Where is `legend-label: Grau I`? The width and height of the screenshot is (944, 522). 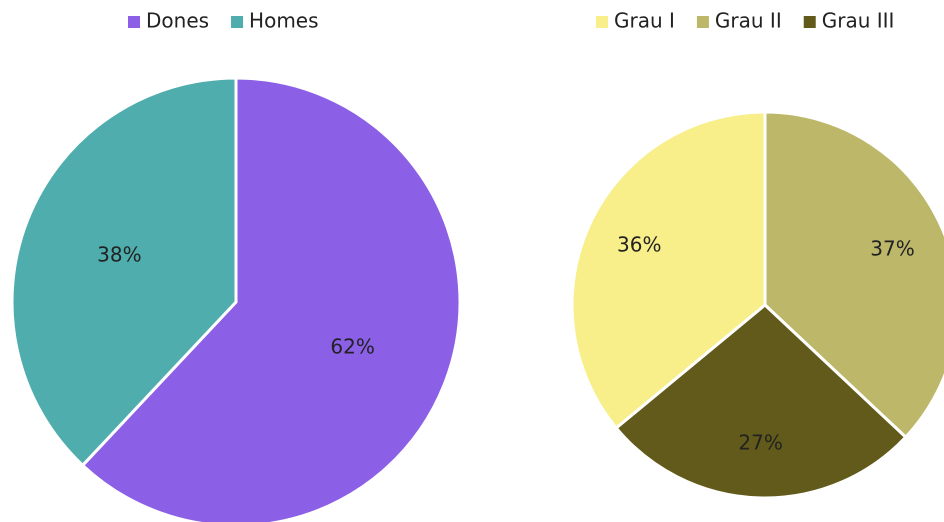 legend-label: Grau I is located at coordinates (644, 21).